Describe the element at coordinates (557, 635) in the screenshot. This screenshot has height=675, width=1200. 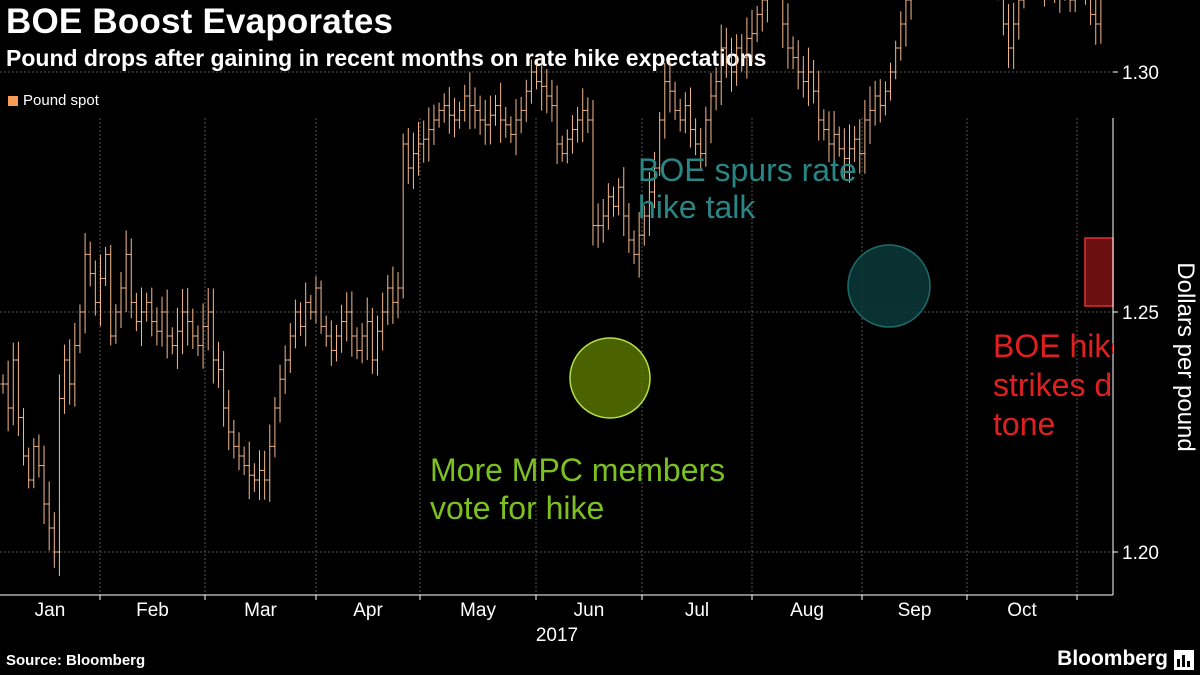
I see `x-year-label: 2017` at that location.